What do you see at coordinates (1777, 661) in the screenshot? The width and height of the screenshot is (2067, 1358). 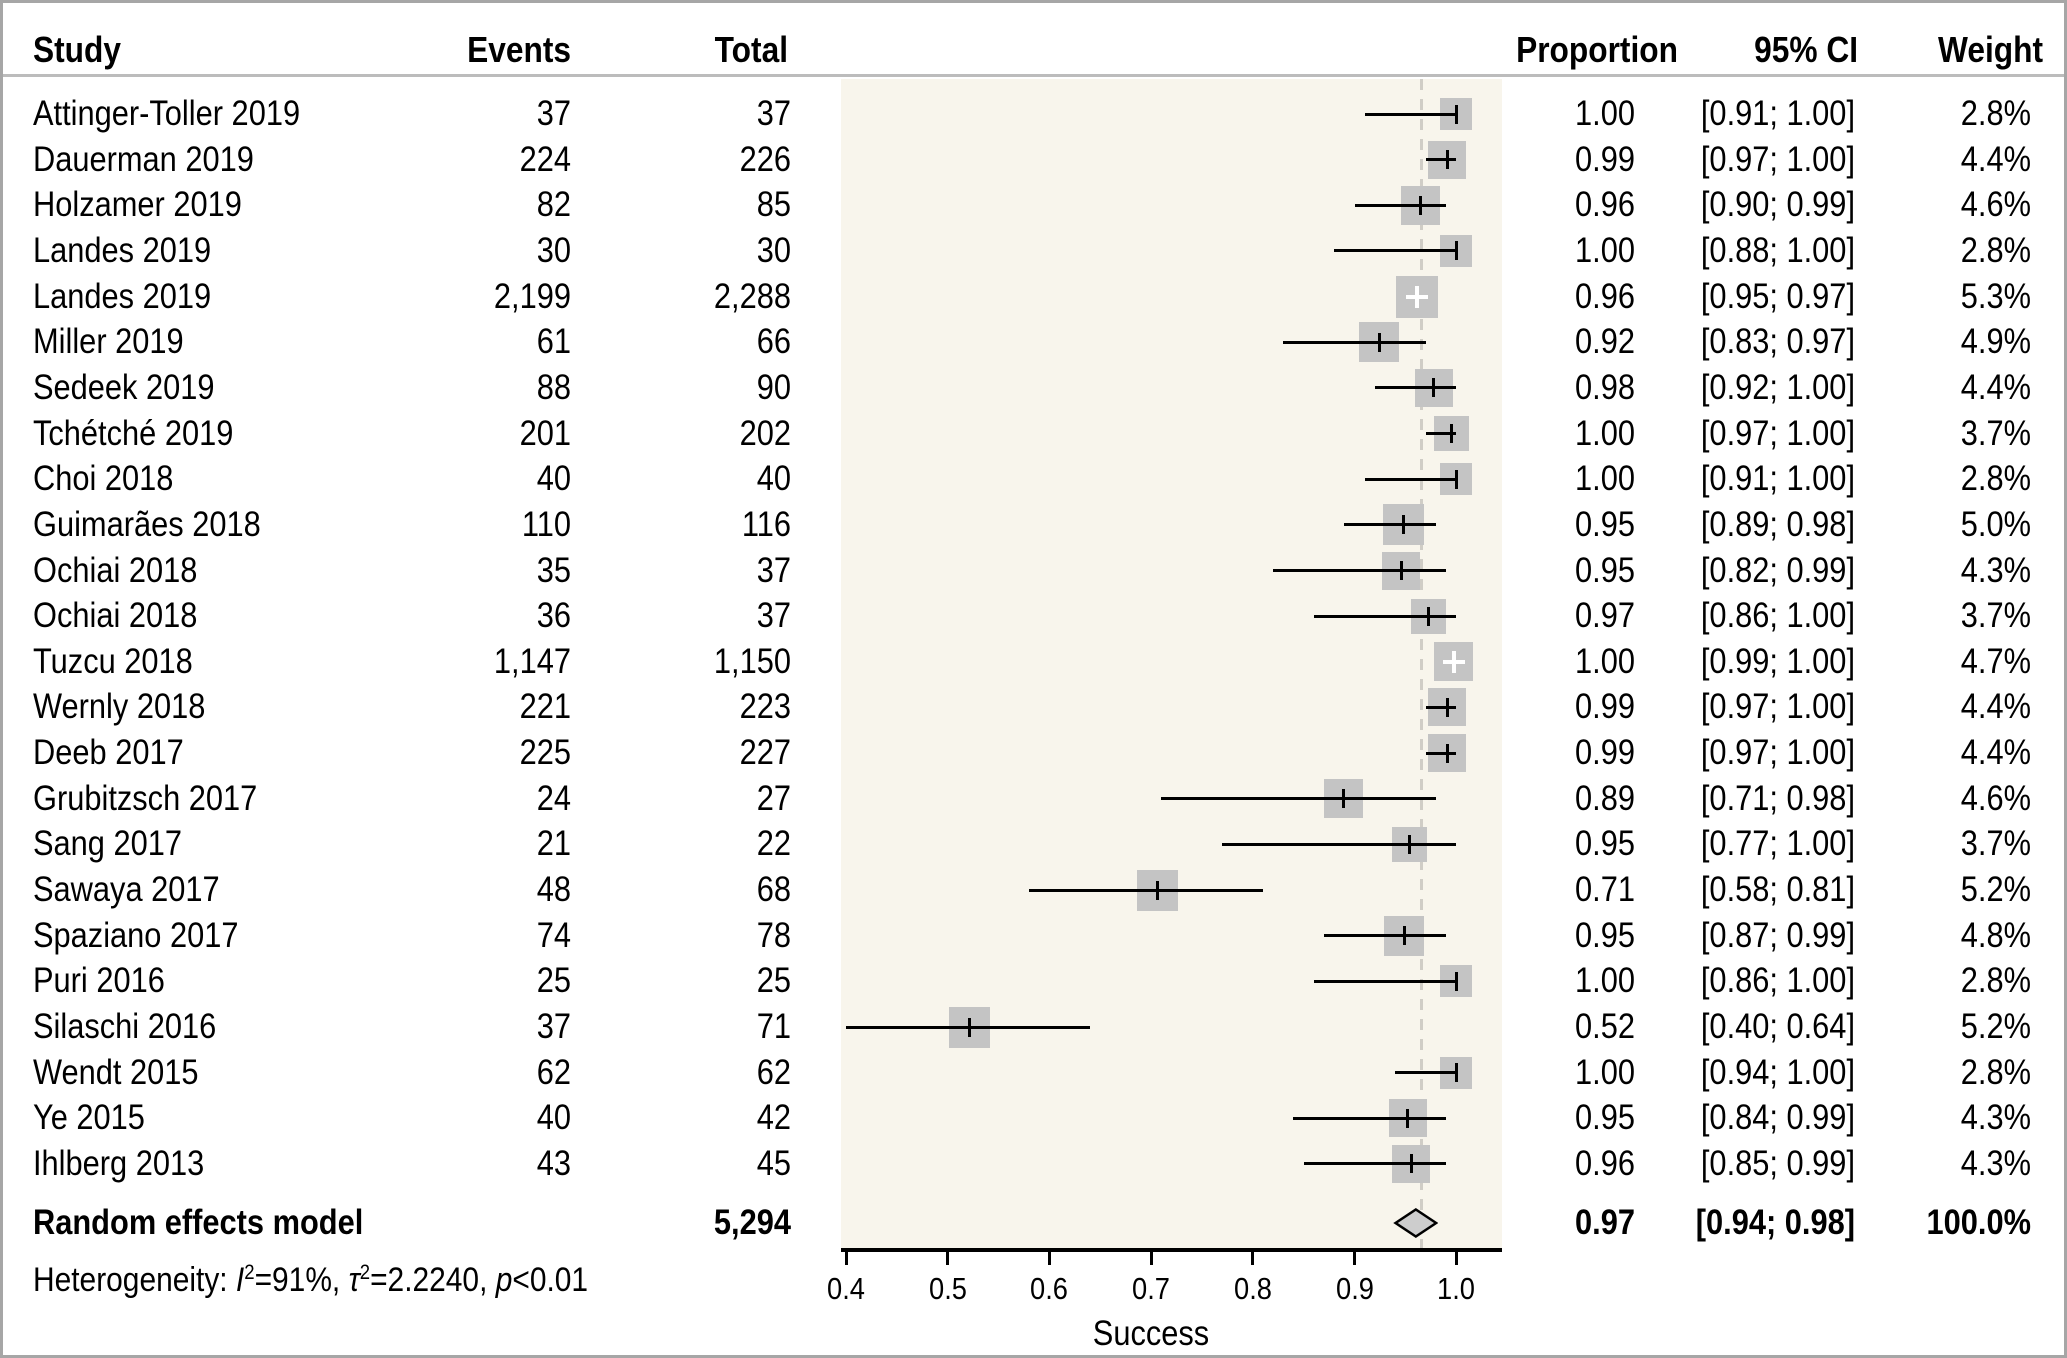 I see `ci-value: [0.99; 1.00]` at bounding box center [1777, 661].